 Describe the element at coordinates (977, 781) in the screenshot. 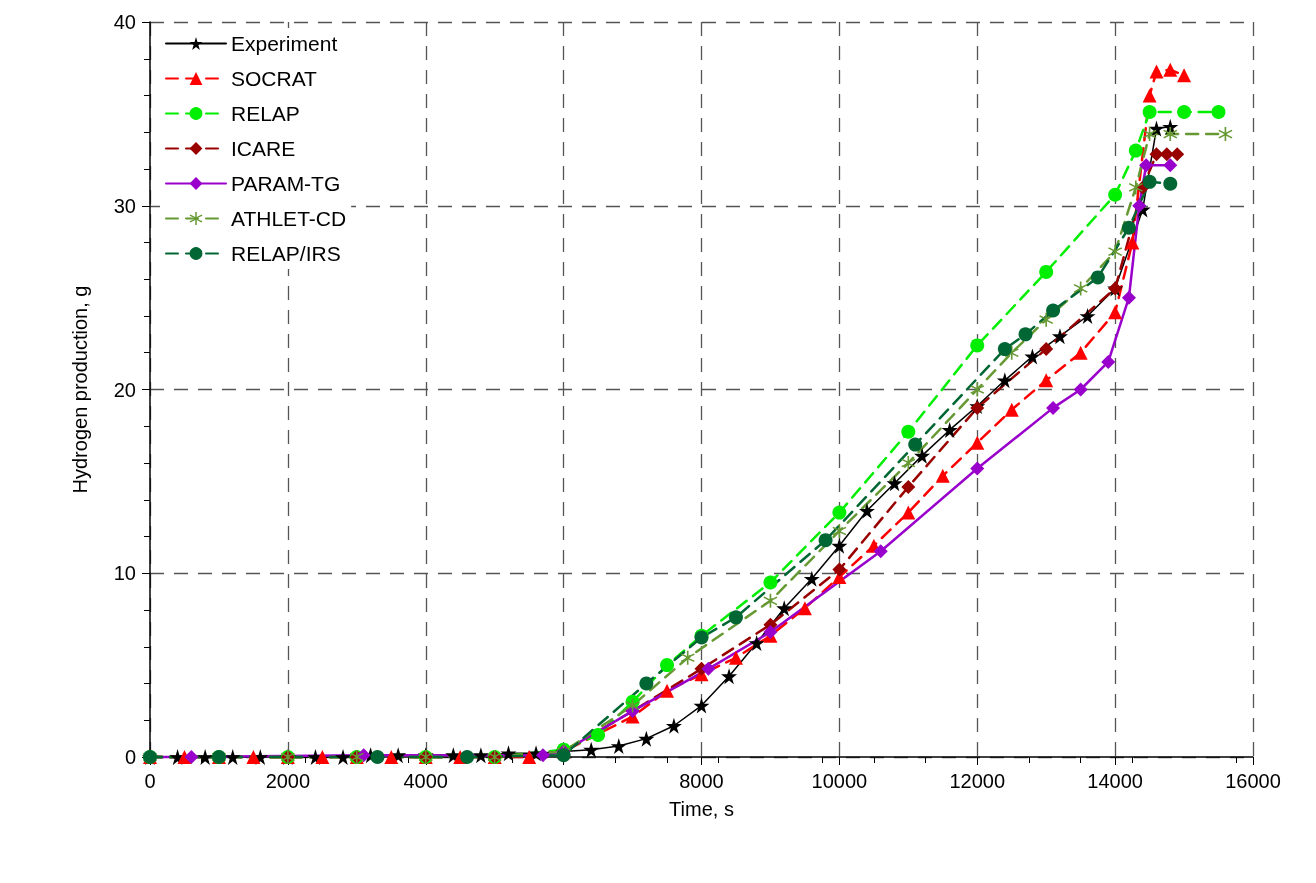

I see `x-tick-label: 12000` at that location.